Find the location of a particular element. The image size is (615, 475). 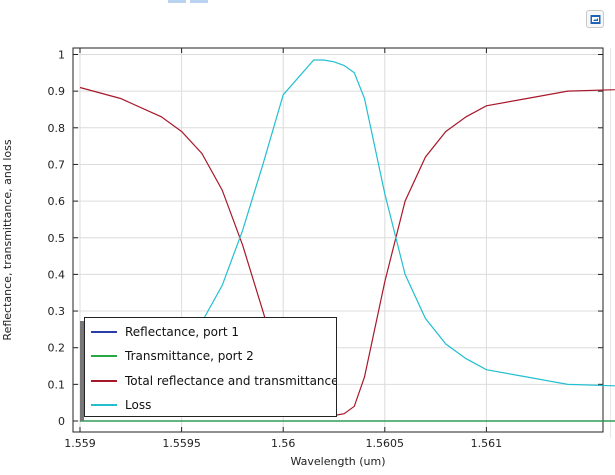

y-tick-label: 0.4 is located at coordinates (57, 274).